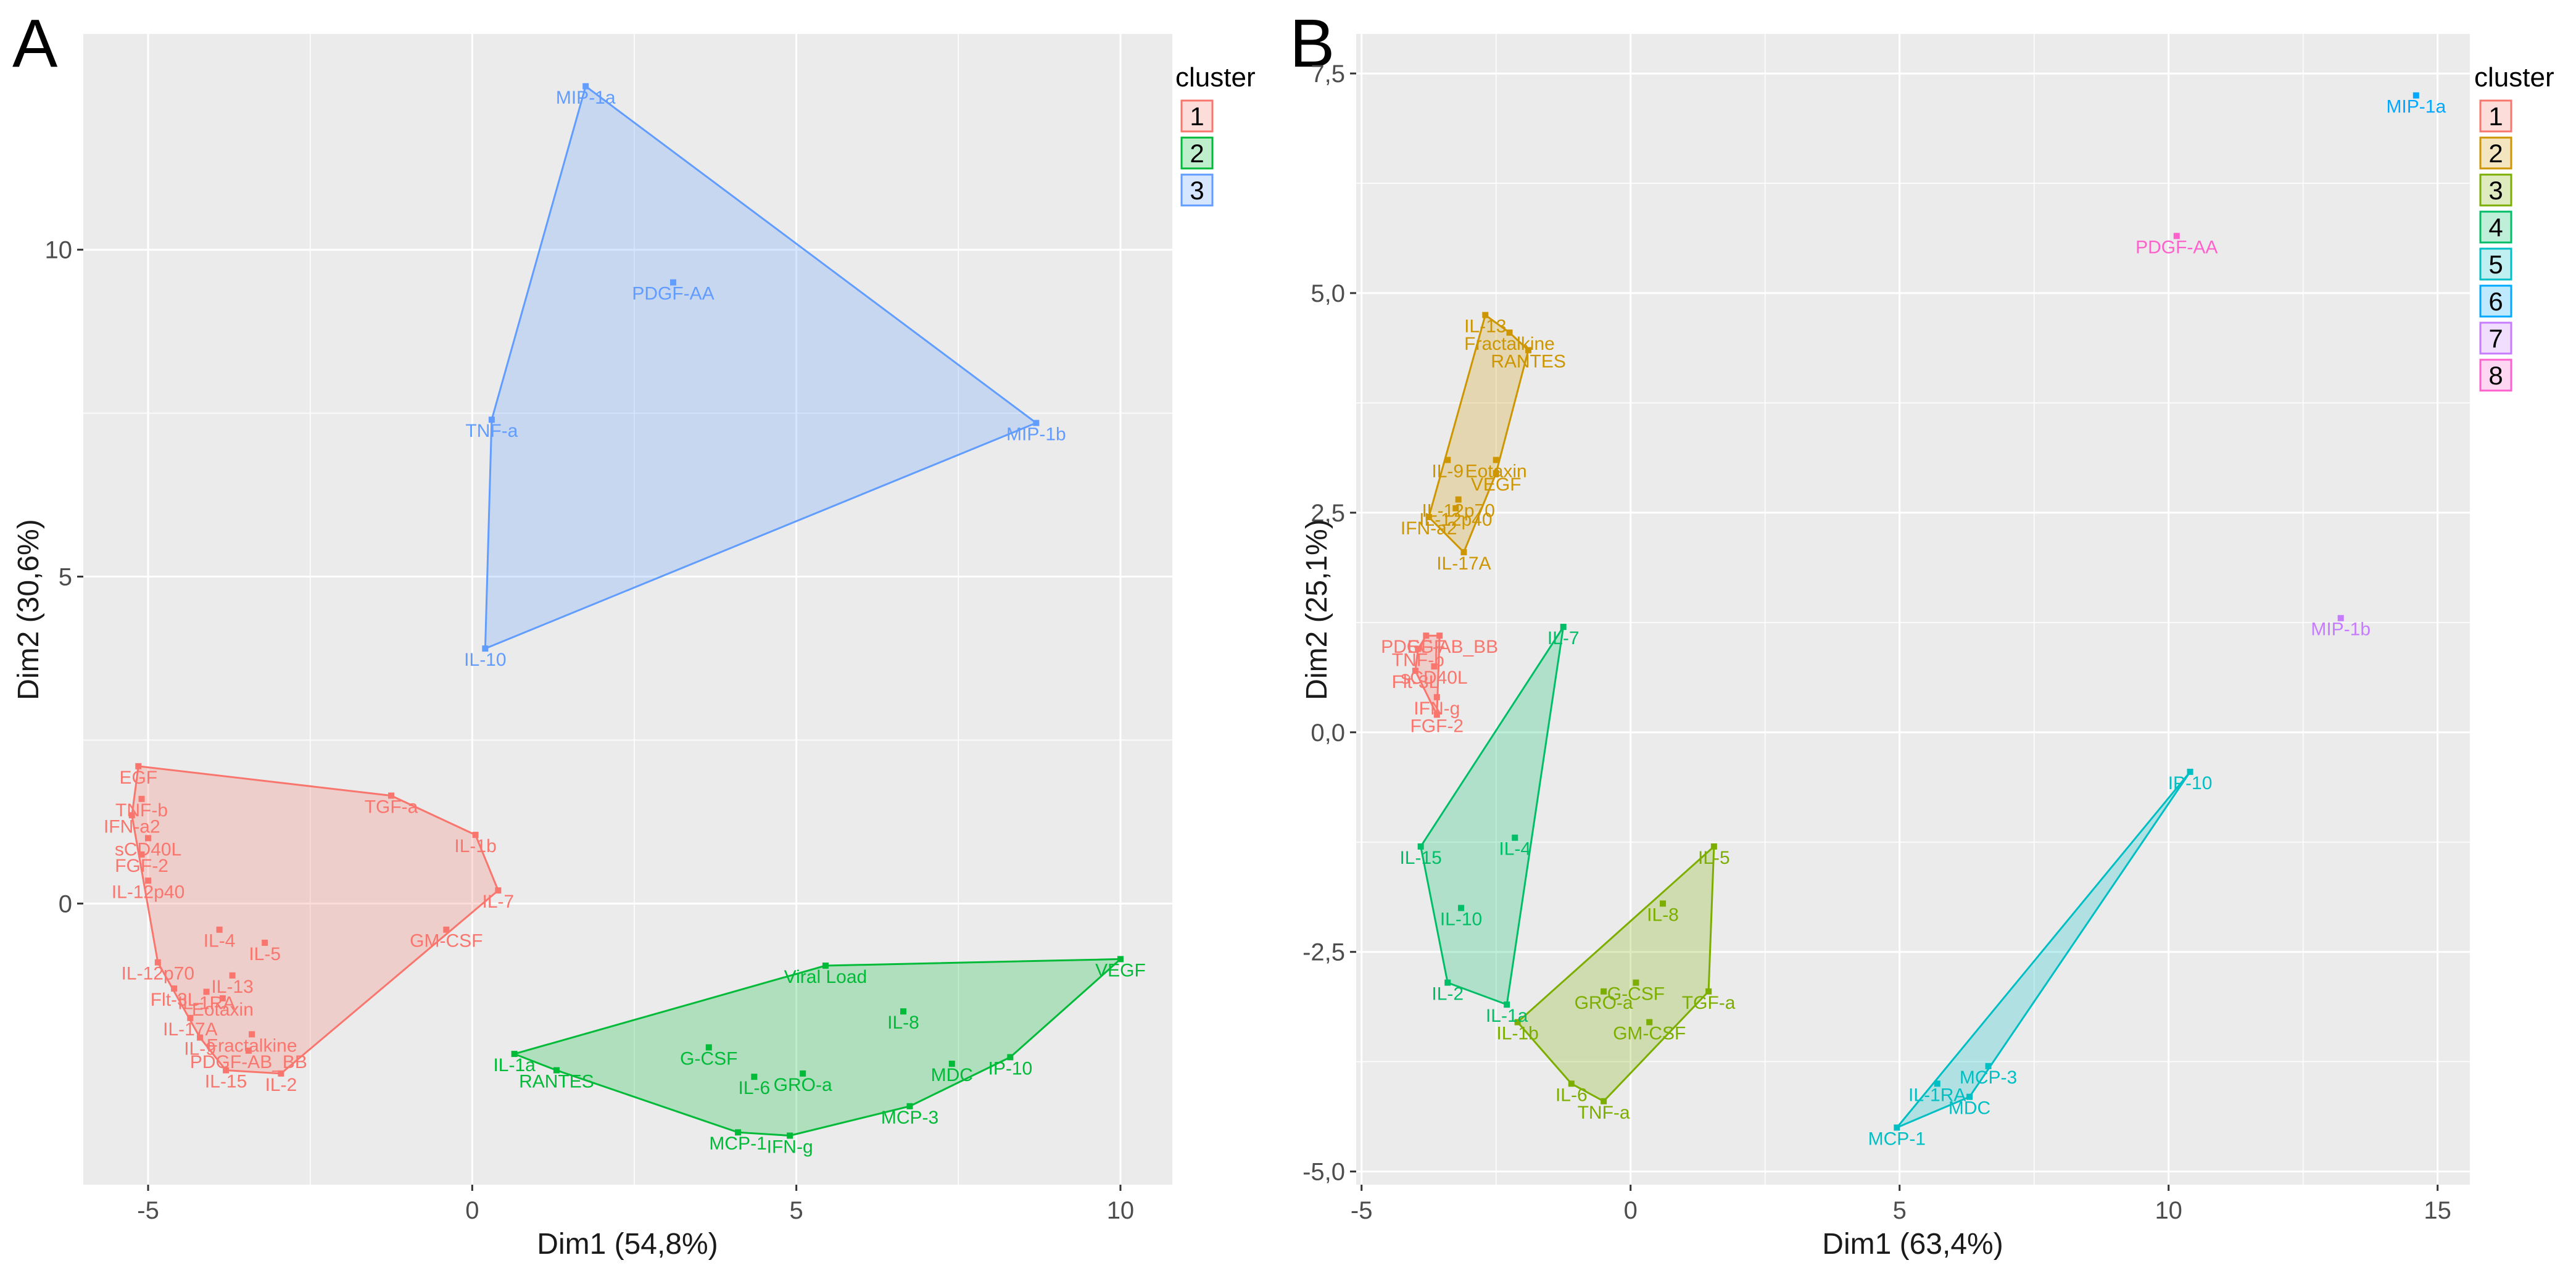 The height and width of the screenshot is (1276, 2576). I want to click on x-tick-label: 15, so click(2437, 1210).